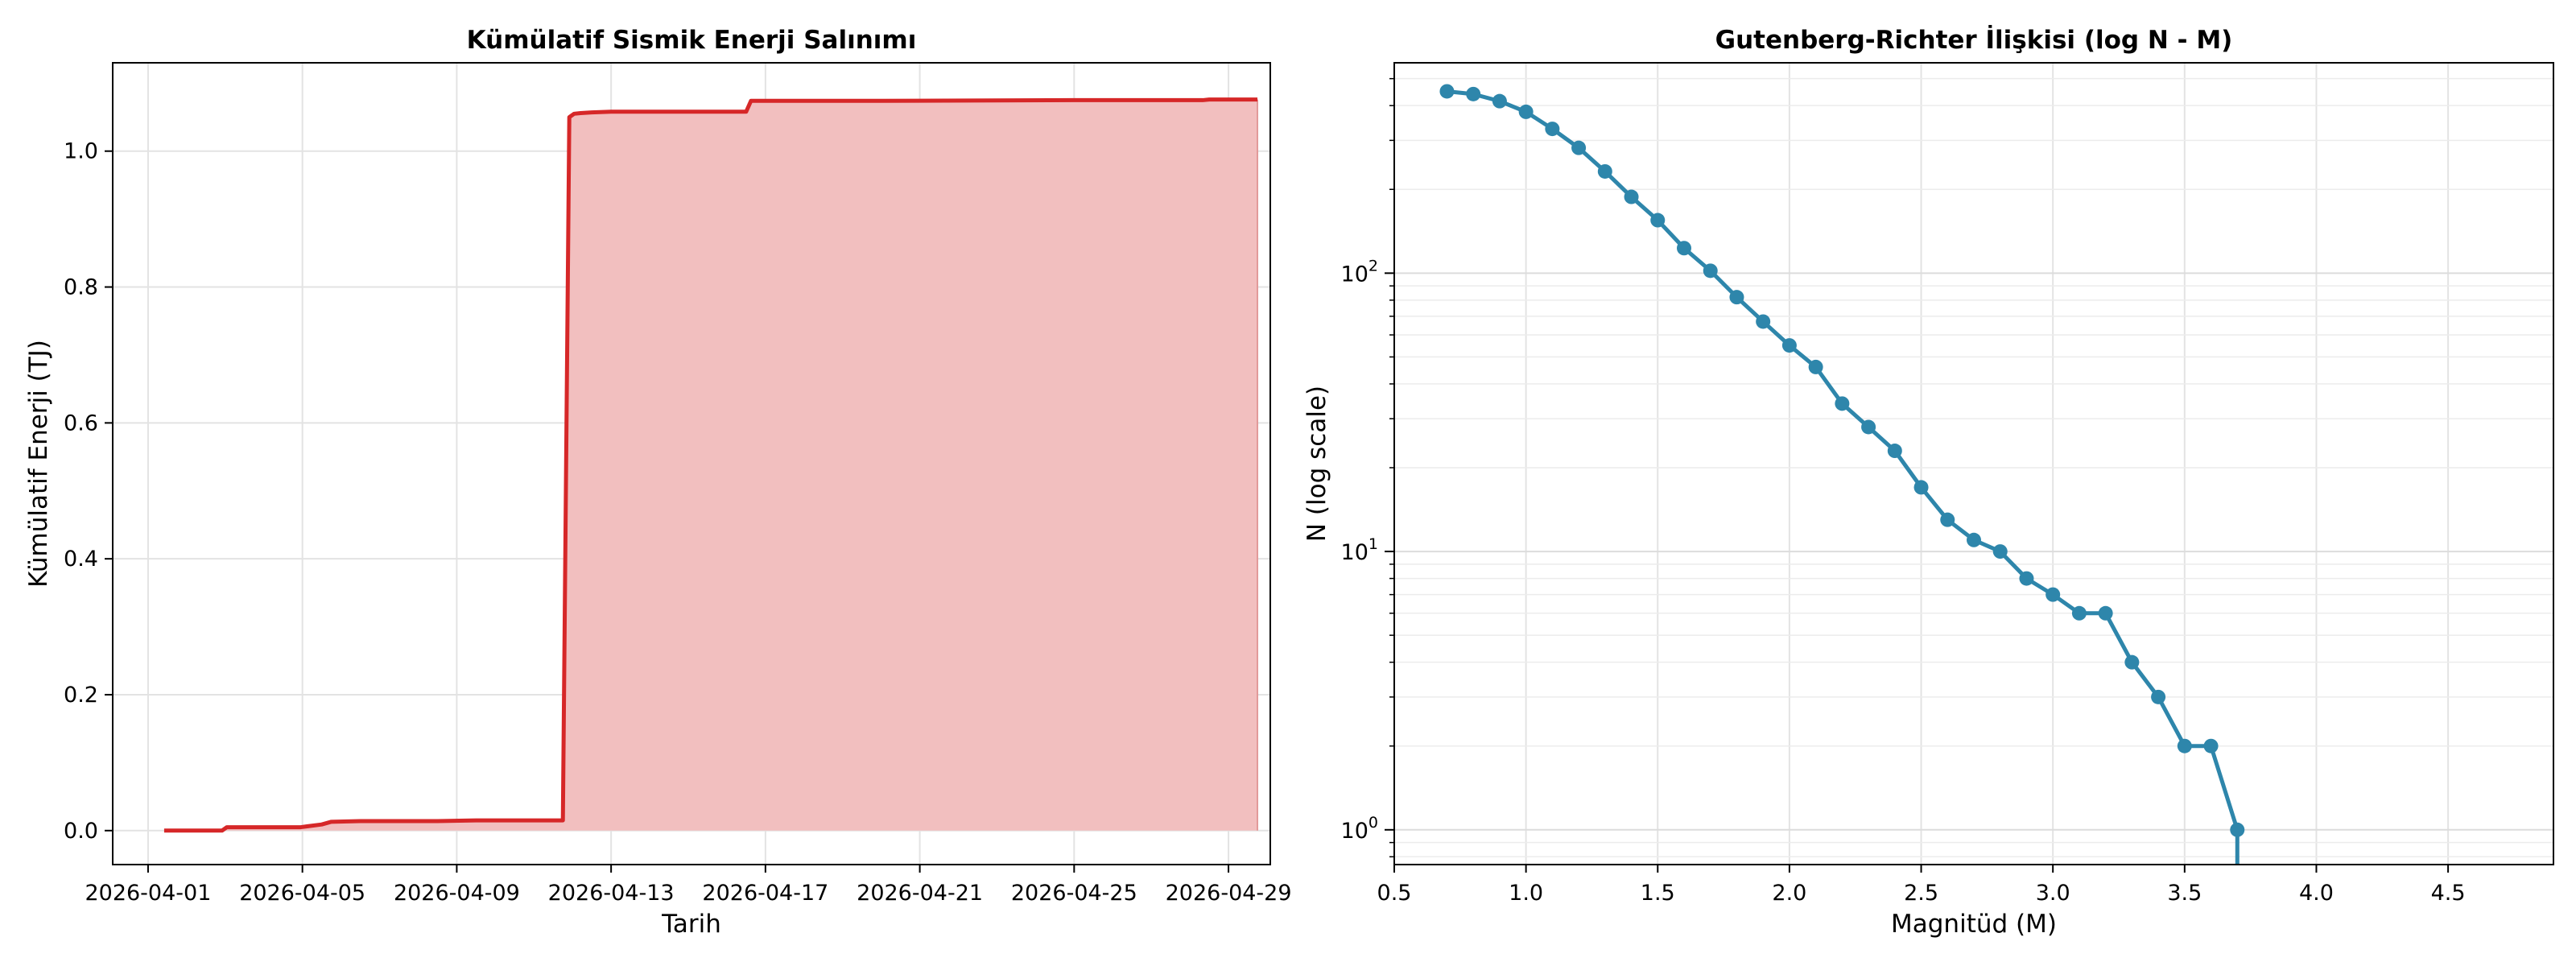 Image resolution: width=2576 pixels, height=966 pixels. What do you see at coordinates (1074, 893) in the screenshot?
I see `energy-x-tick-label: 2026-04-25` at bounding box center [1074, 893].